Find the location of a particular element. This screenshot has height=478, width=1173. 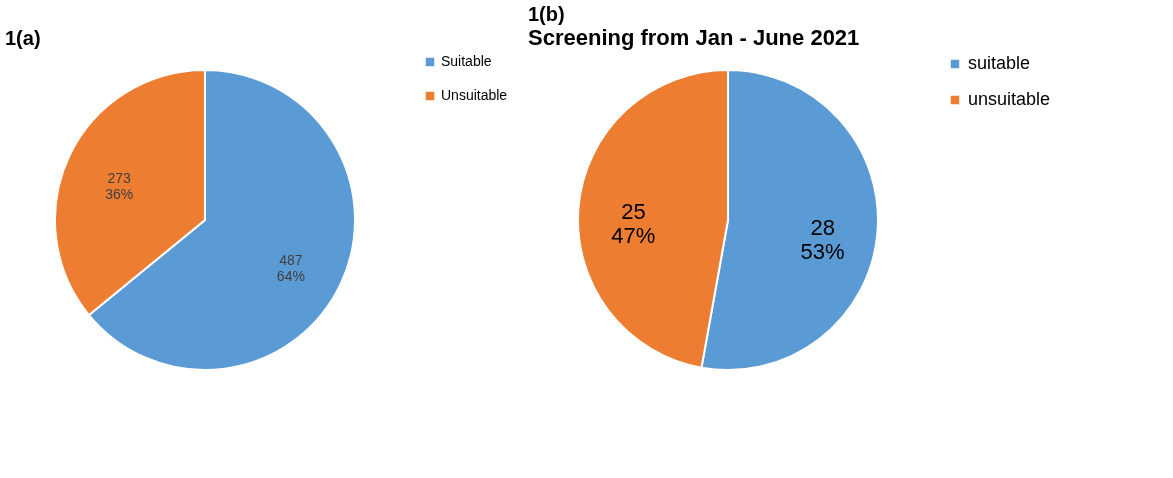

legend-label: Unsuitable is located at coordinates (474, 95).